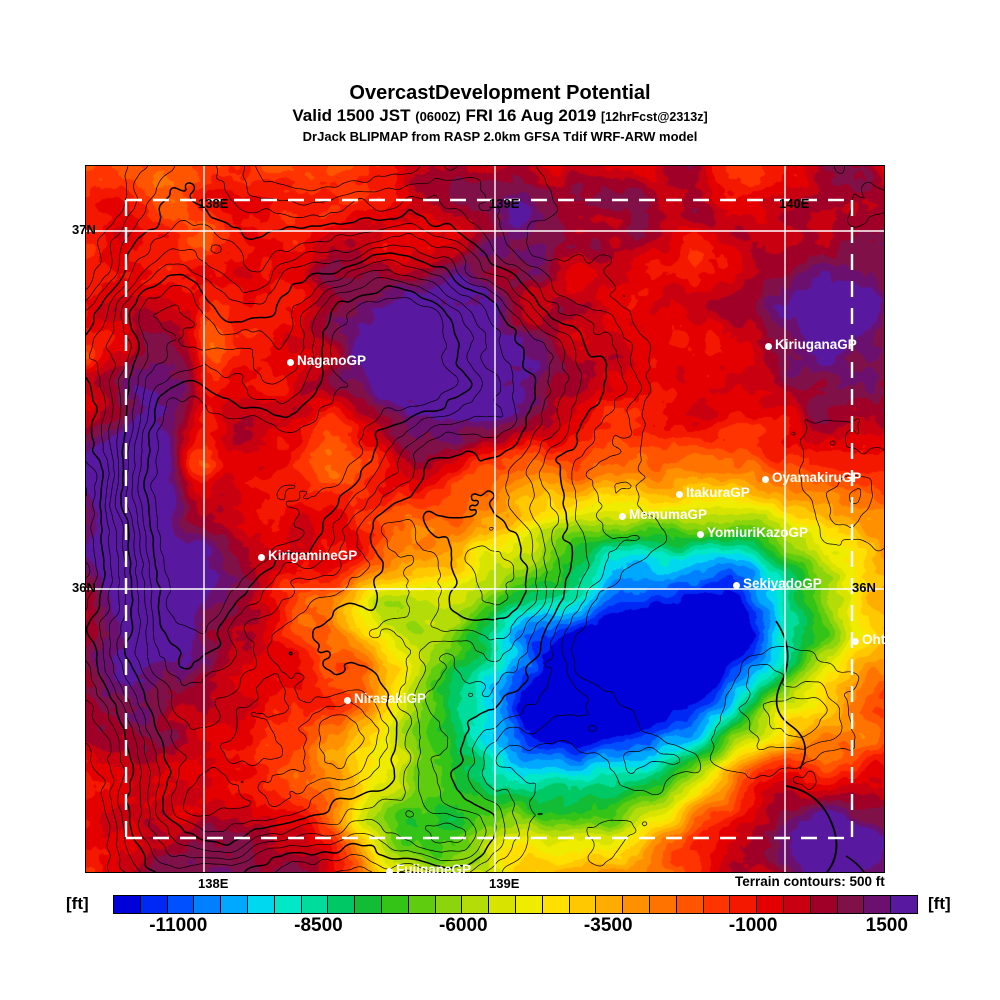  What do you see at coordinates (886, 639) in the screenshot?
I see `station-label-ohtone: Ohtone` at bounding box center [886, 639].